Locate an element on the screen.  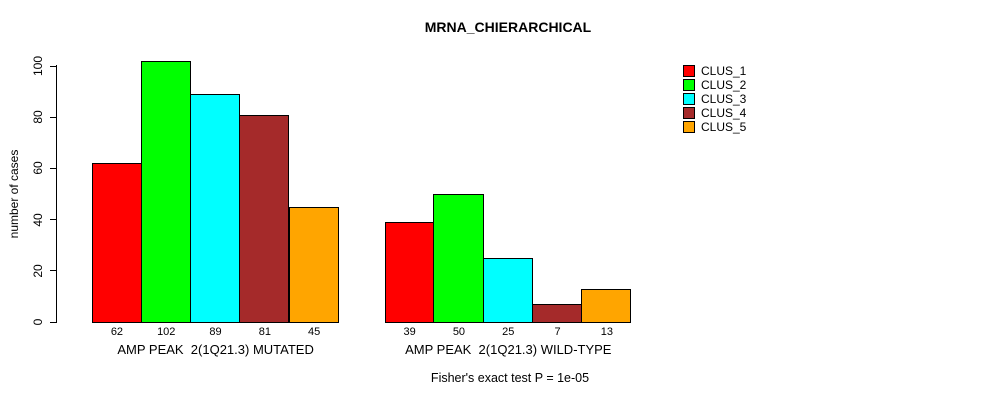
bar-value-label: 45 is located at coordinates (314, 331).